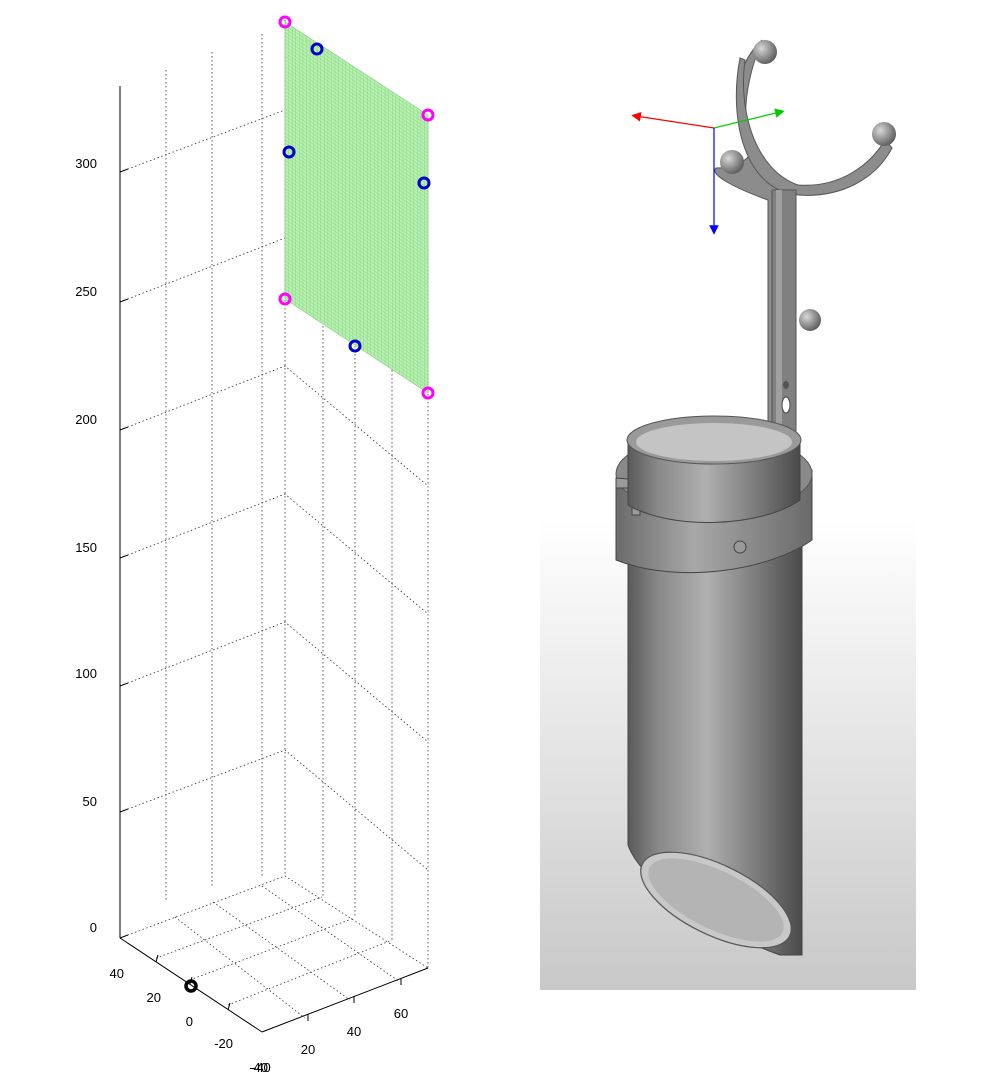 The image size is (994, 1090). What do you see at coordinates (749, 118) in the screenshot?
I see `y-axis-arrow` at bounding box center [749, 118].